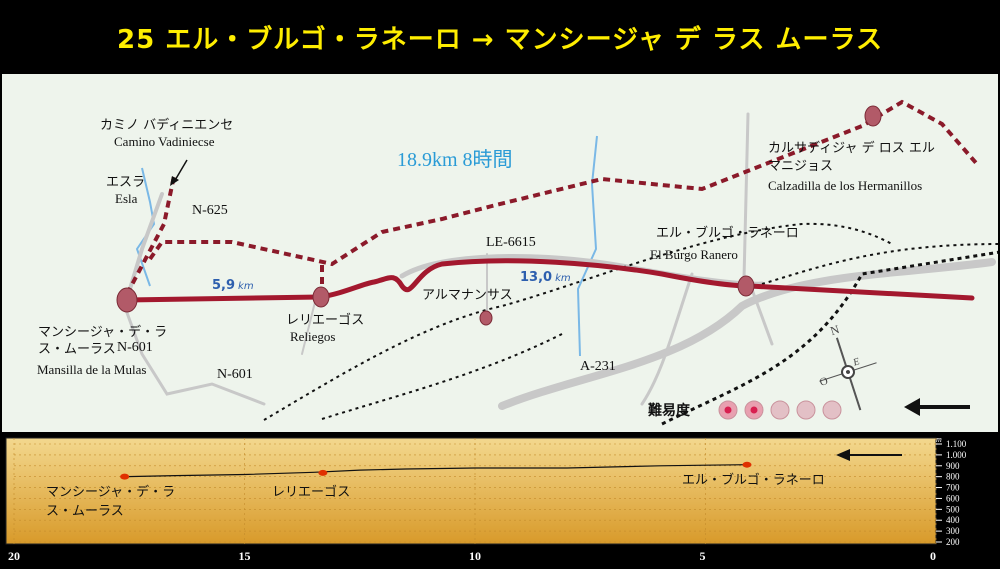 This screenshot has width=1000, height=569. I want to click on town-marker-almanansas, so click(486, 318).